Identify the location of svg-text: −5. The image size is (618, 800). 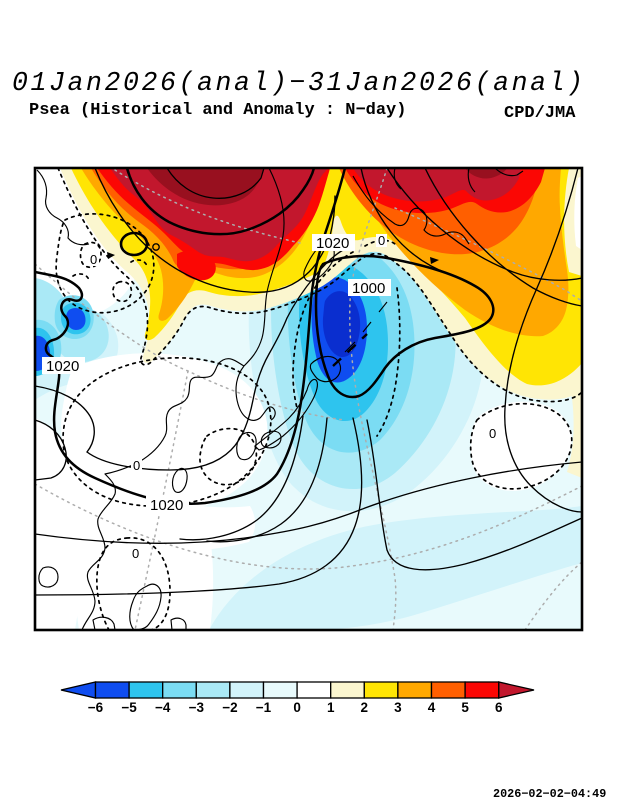
(129, 707).